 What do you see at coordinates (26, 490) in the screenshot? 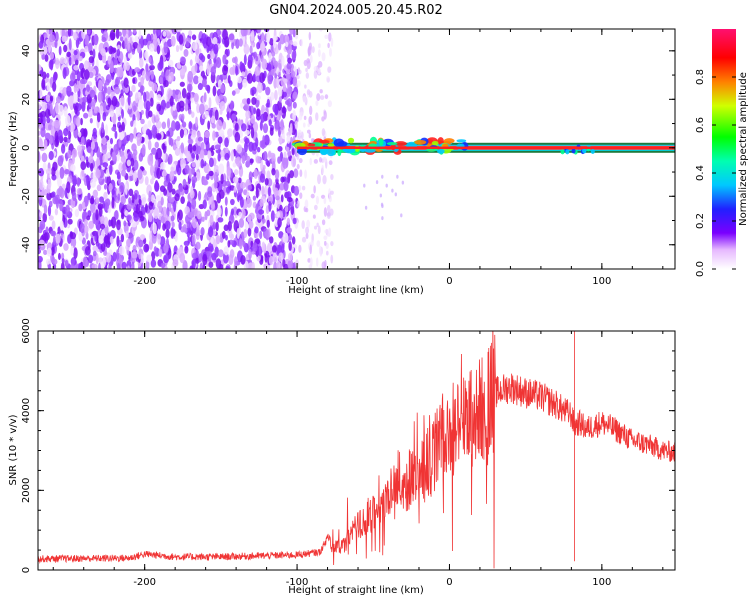
I see `y-tick-label: 2000` at bounding box center [26, 490].